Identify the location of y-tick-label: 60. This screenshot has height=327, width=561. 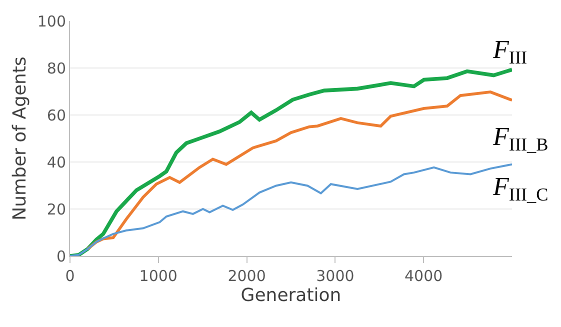
(56, 115).